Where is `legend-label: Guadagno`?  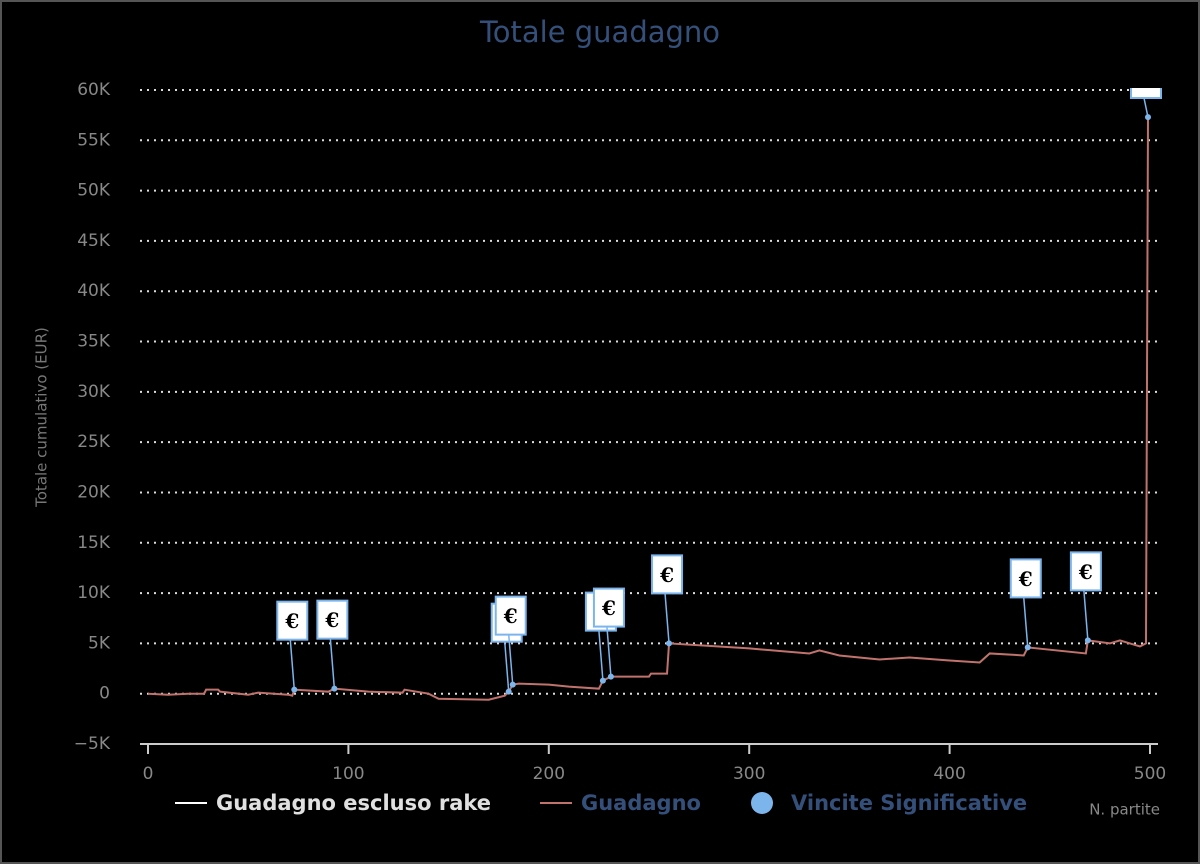
legend-label: Guadagno is located at coordinates (641, 803).